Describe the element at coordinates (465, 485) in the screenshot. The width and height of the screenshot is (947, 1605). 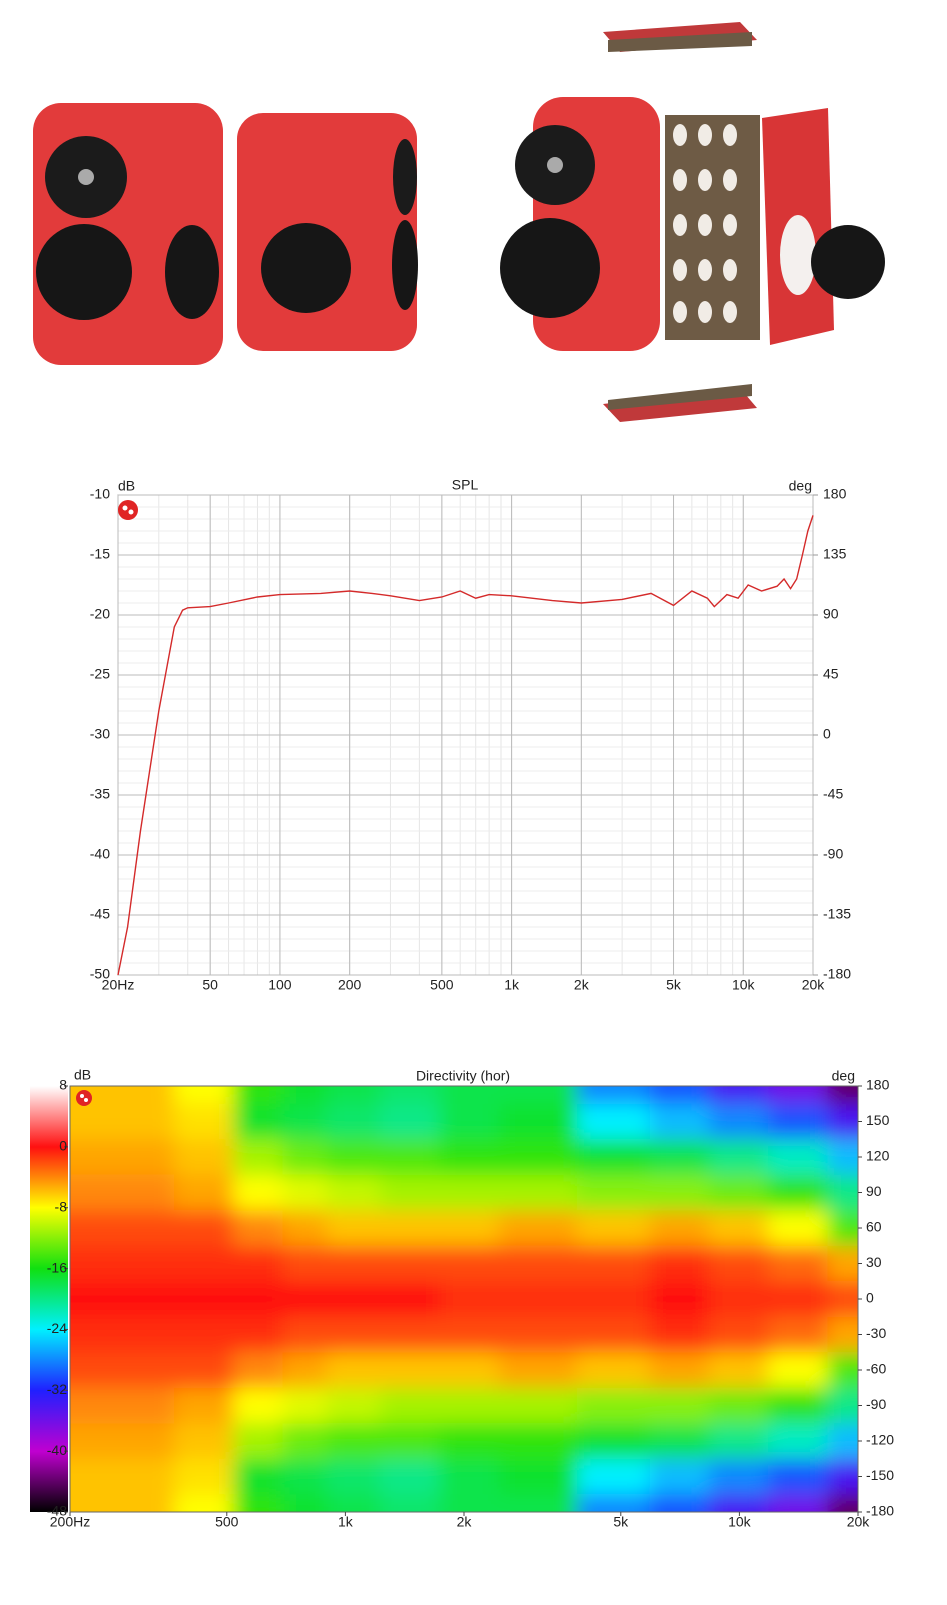
I see `chart-title: SPL` at that location.